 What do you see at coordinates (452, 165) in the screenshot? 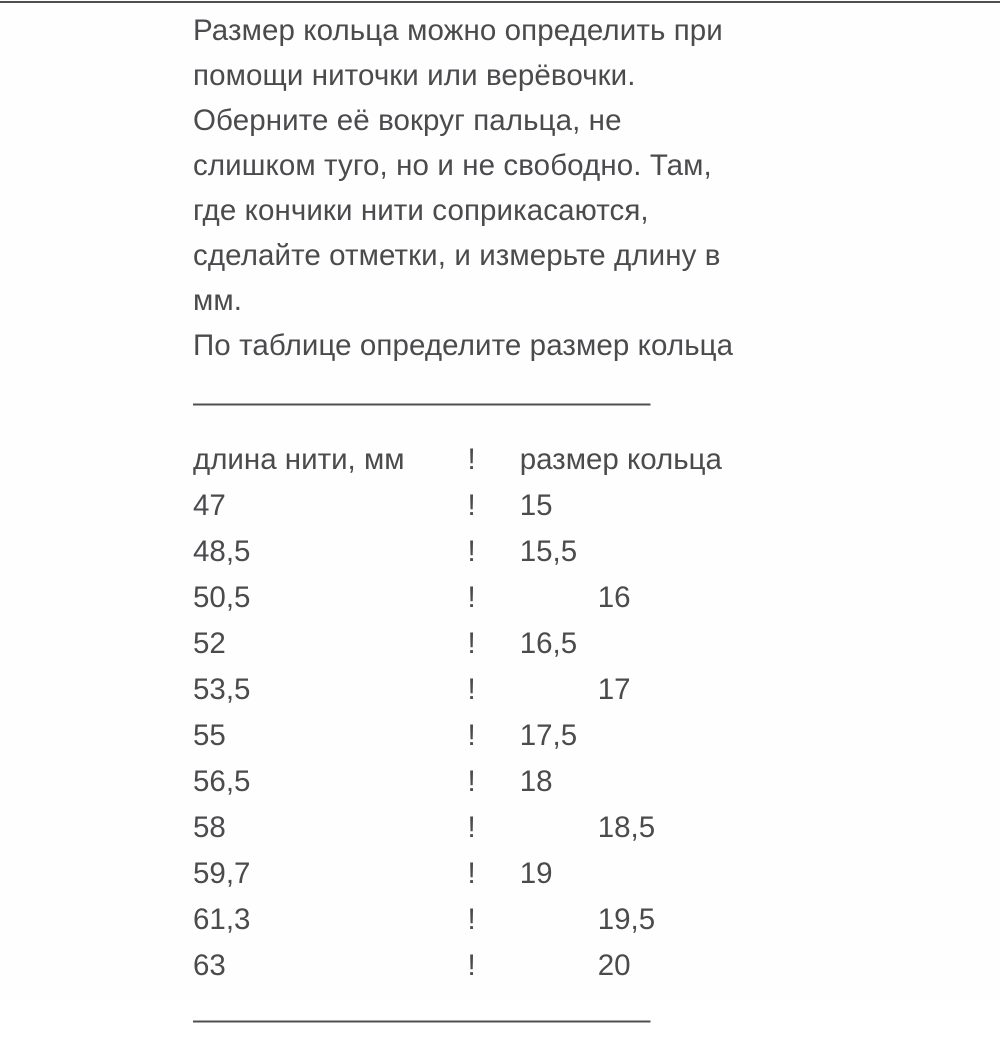
I see `paragraph-line: слишком туго, но и не свободно. Там,` at bounding box center [452, 165].